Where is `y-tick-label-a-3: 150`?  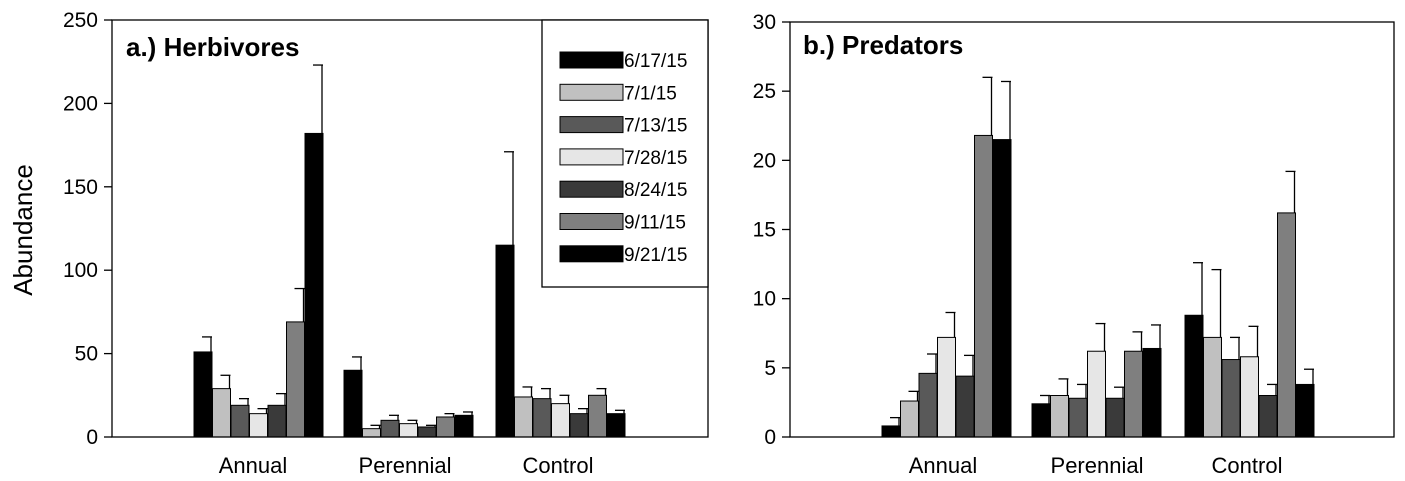
y-tick-label-a-3: 150 is located at coordinates (80, 187).